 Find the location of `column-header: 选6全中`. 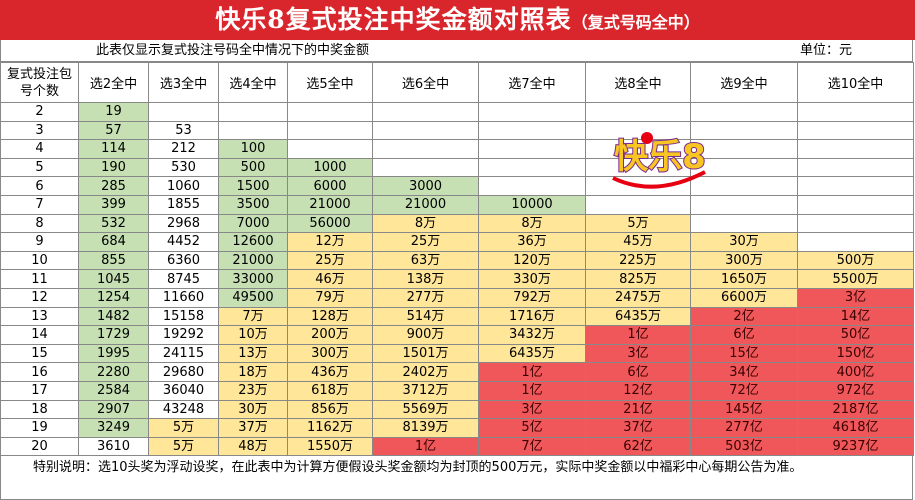

column-header: 选6全中 is located at coordinates (425, 82).